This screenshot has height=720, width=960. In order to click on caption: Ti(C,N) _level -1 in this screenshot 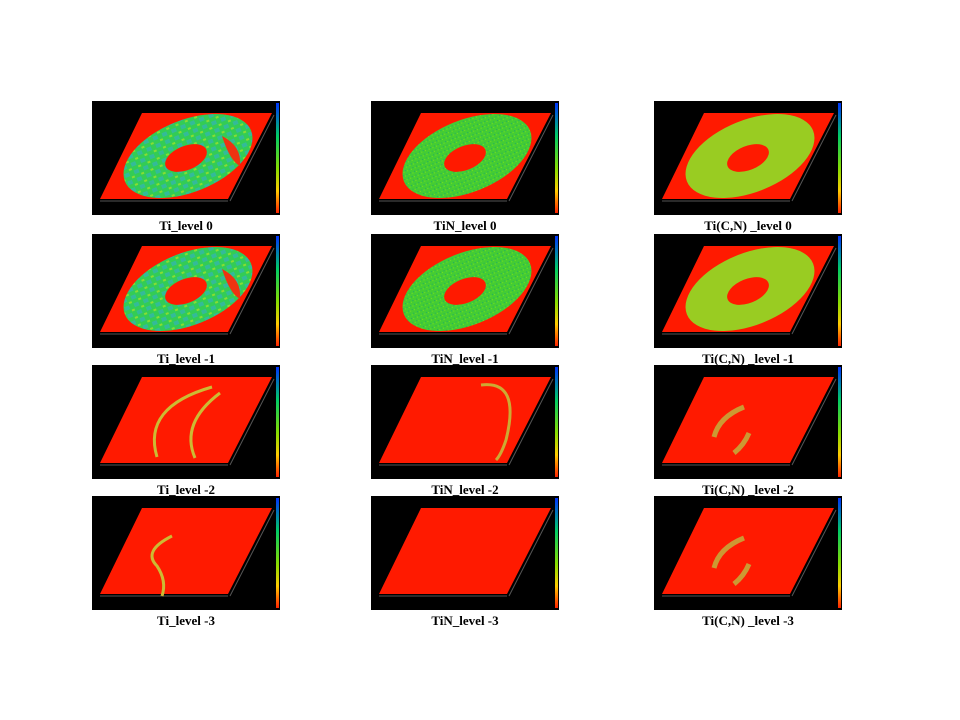, I will do `click(748, 358)`.